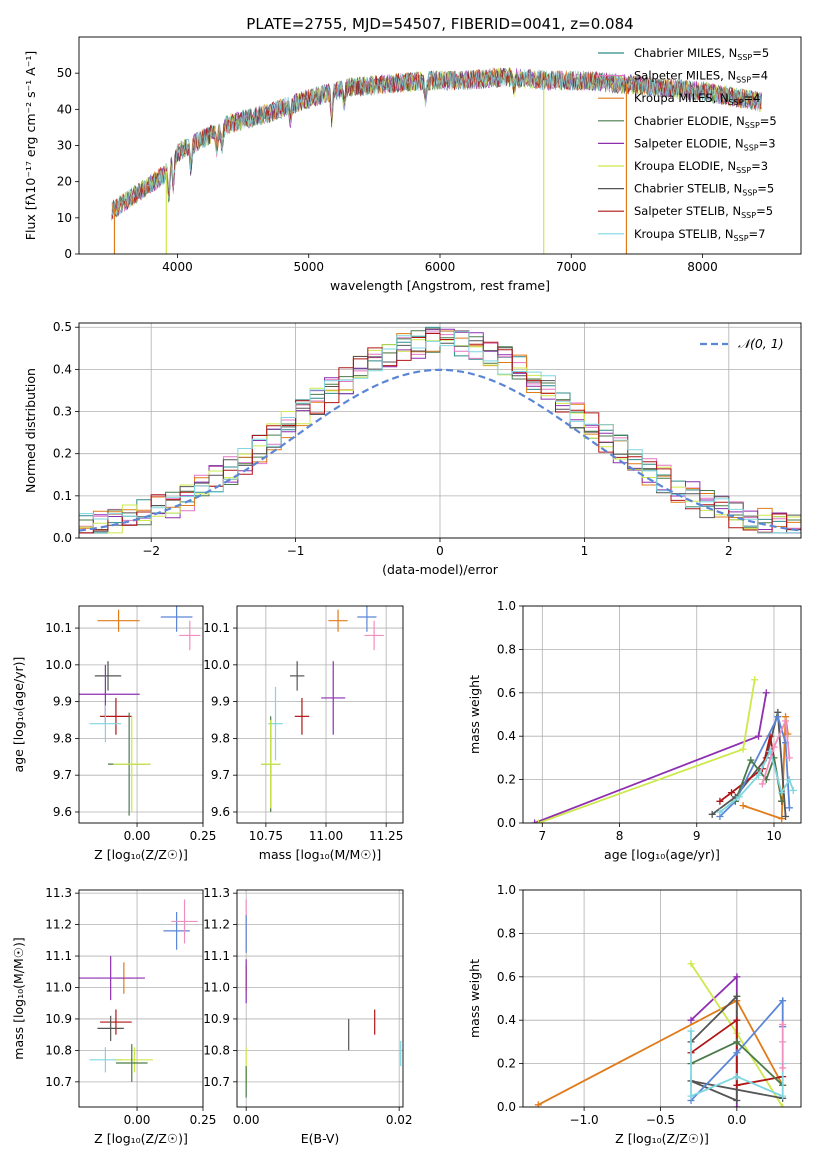 Image resolution: width=819 pixels, height=1170 pixels. I want to click on y-tick-label: 9.8, so click(62, 738).